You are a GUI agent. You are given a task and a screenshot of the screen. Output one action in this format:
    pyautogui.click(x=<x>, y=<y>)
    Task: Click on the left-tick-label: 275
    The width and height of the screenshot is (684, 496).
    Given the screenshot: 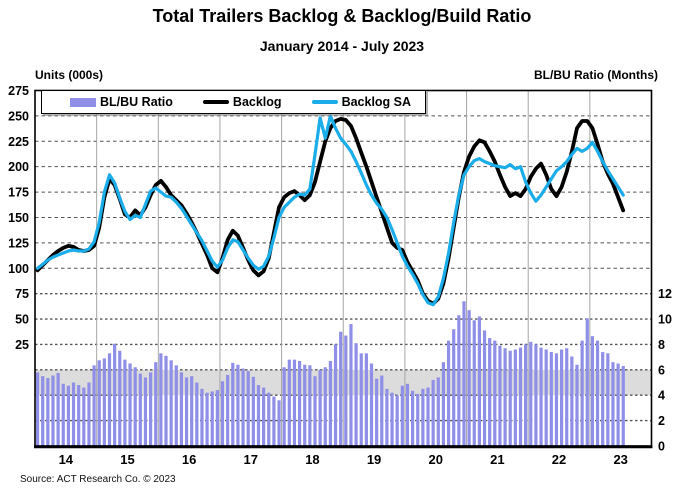 What is the action you would take?
    pyautogui.click(x=18, y=91)
    